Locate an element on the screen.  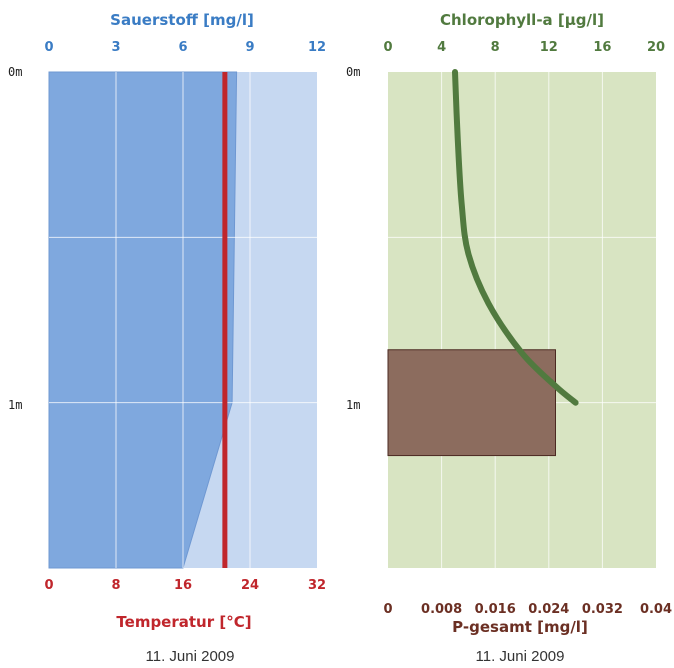
depth-label-0m-left: 0m is located at coordinates (15, 72).